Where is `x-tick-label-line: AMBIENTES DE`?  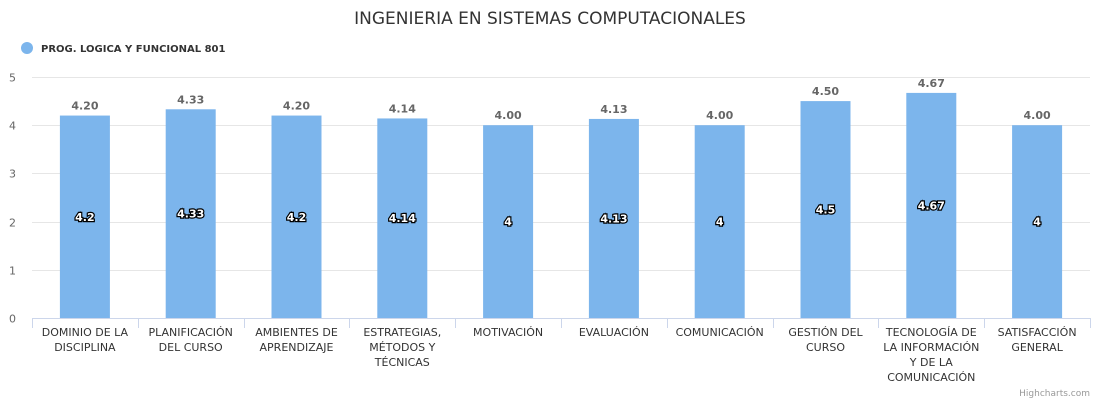
x-tick-label-line: AMBIENTES DE is located at coordinates (296, 332).